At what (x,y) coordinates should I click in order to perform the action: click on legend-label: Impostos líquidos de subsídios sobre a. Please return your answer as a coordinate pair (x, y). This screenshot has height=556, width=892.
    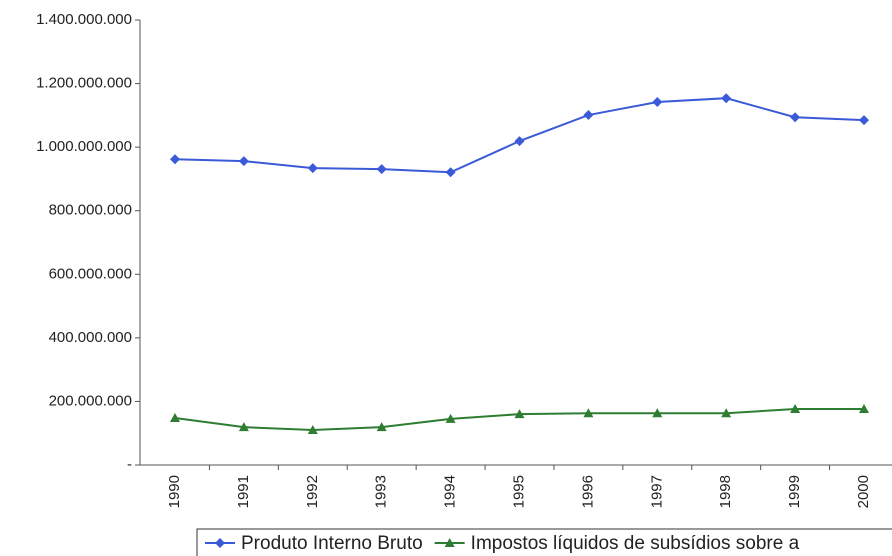
    Looking at the image, I should click on (635, 543).